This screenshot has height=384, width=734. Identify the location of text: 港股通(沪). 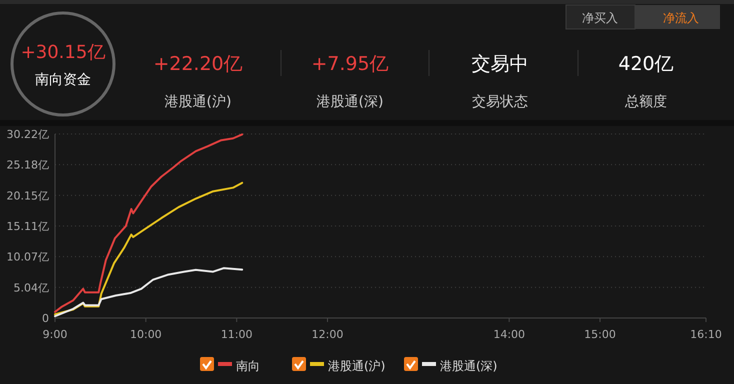
(198, 102).